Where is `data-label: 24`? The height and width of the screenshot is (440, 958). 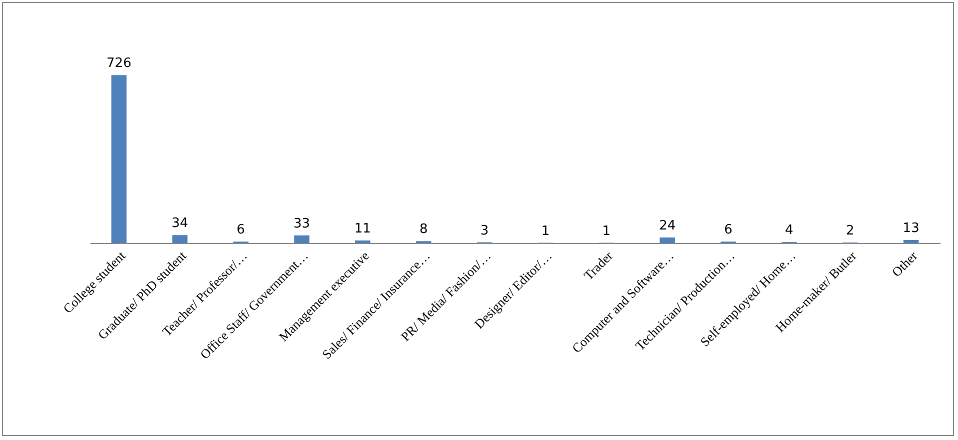
data-label: 24 is located at coordinates (667, 226).